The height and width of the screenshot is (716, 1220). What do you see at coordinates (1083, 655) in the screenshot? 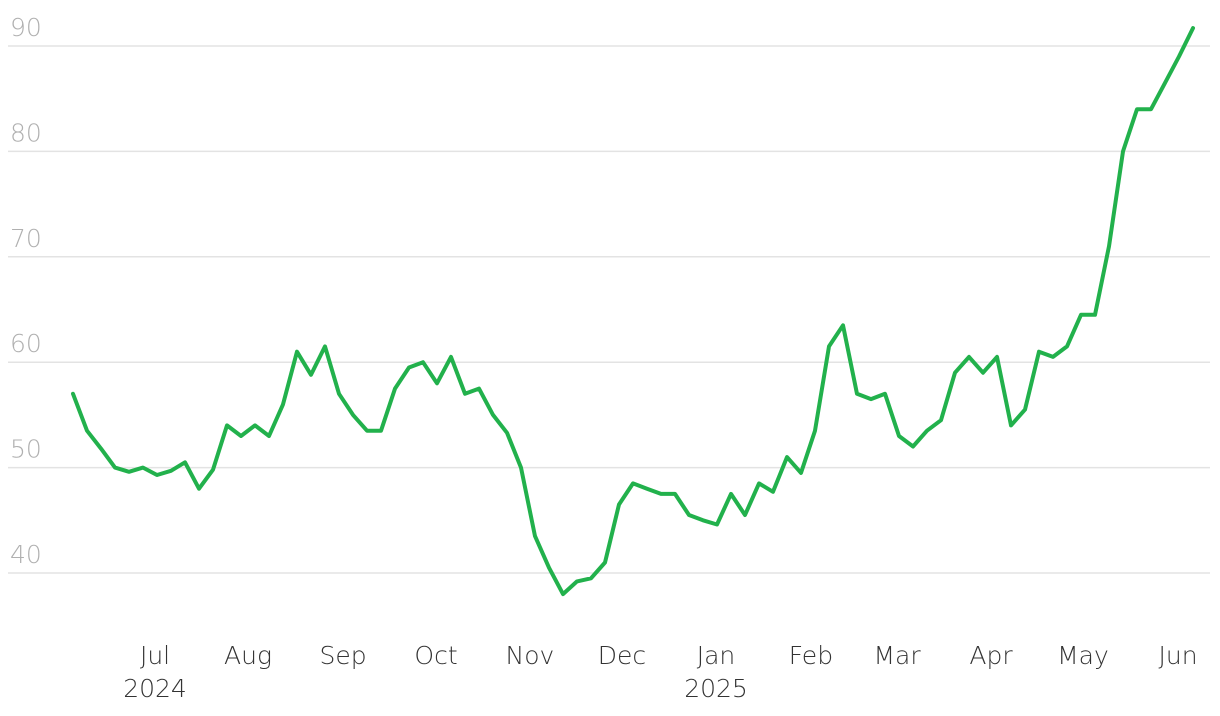
I see `x-tick-label: May` at bounding box center [1083, 655].